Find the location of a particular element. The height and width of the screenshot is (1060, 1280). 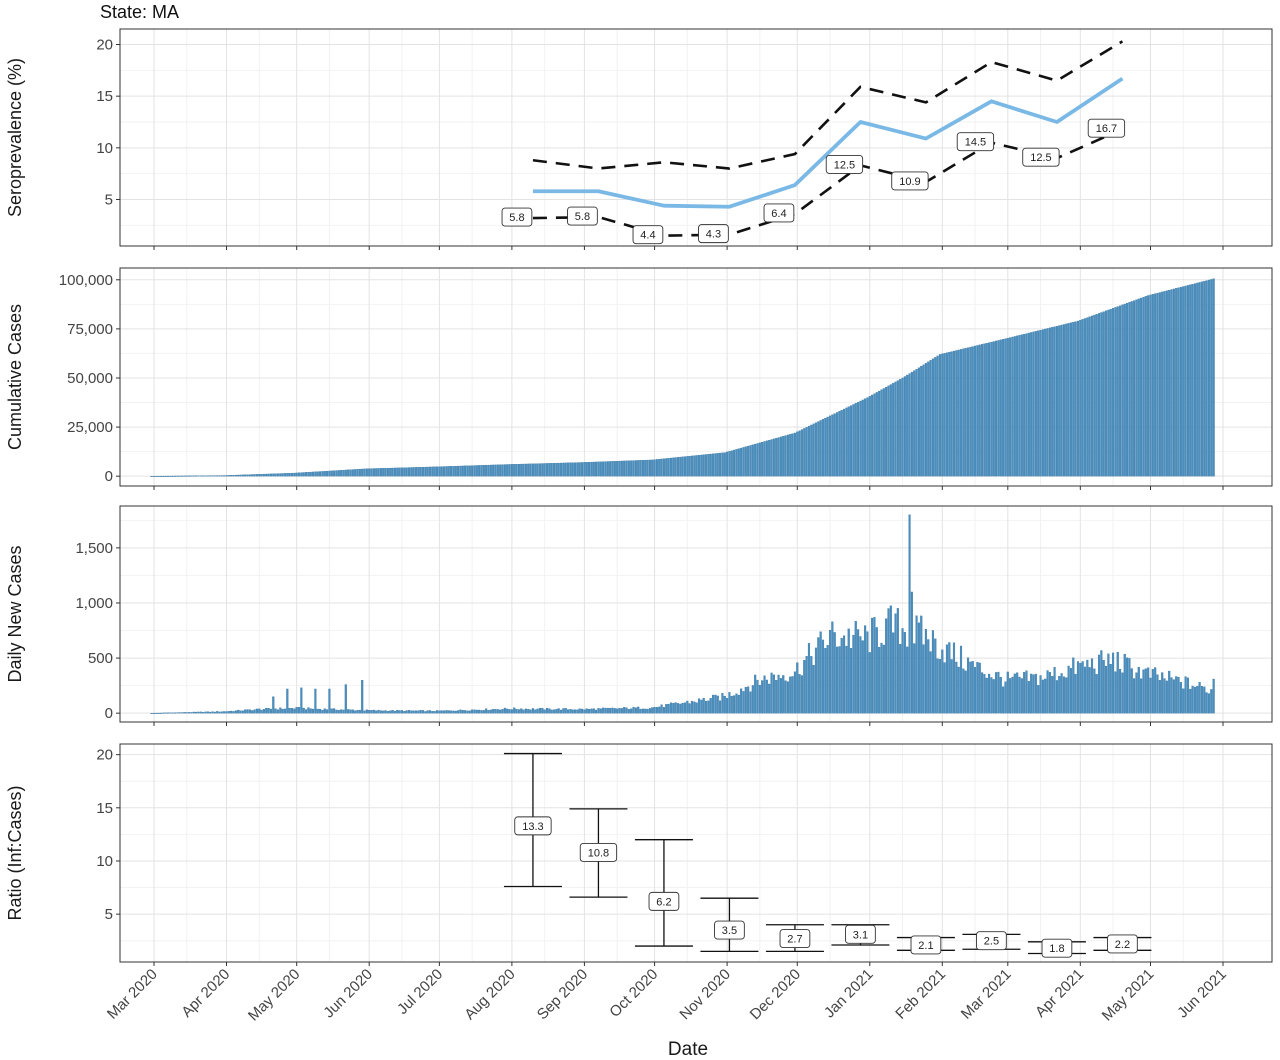

y-axis-title: Cumulative Cases is located at coordinates (15, 377).